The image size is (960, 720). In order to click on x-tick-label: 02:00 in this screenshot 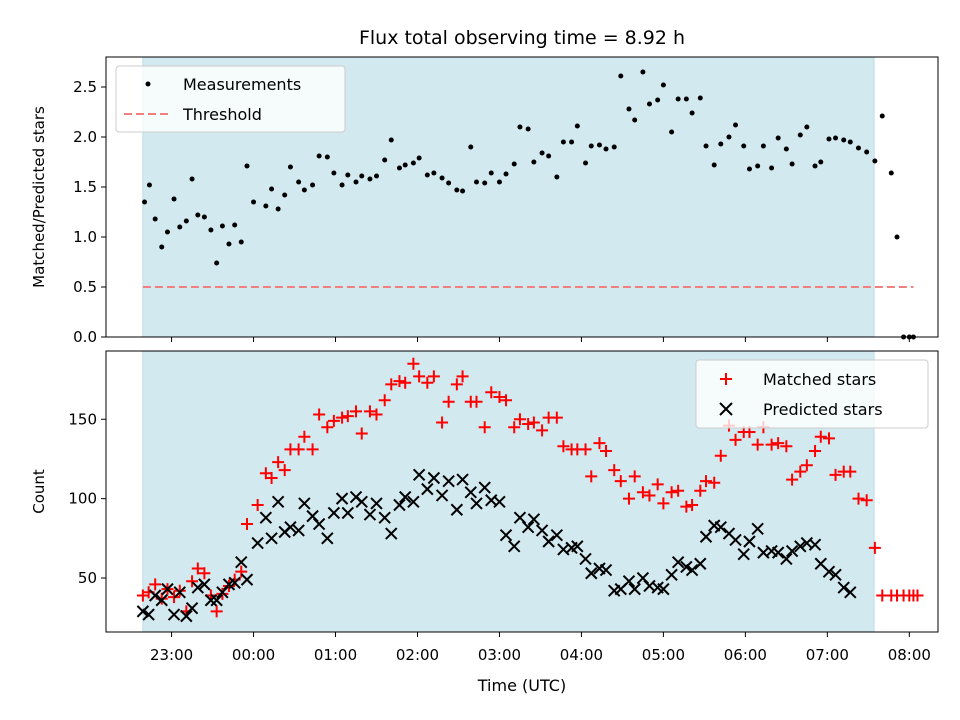, I will do `click(417, 655)`.